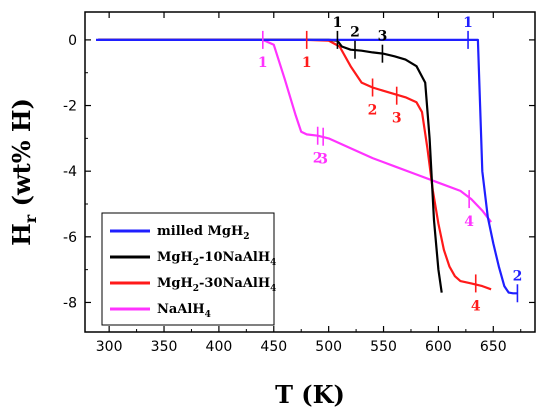 The height and width of the screenshot is (415, 550). What do you see at coordinates (72, 41) in the screenshot?
I see `y-tick-label: 0` at bounding box center [72, 41].